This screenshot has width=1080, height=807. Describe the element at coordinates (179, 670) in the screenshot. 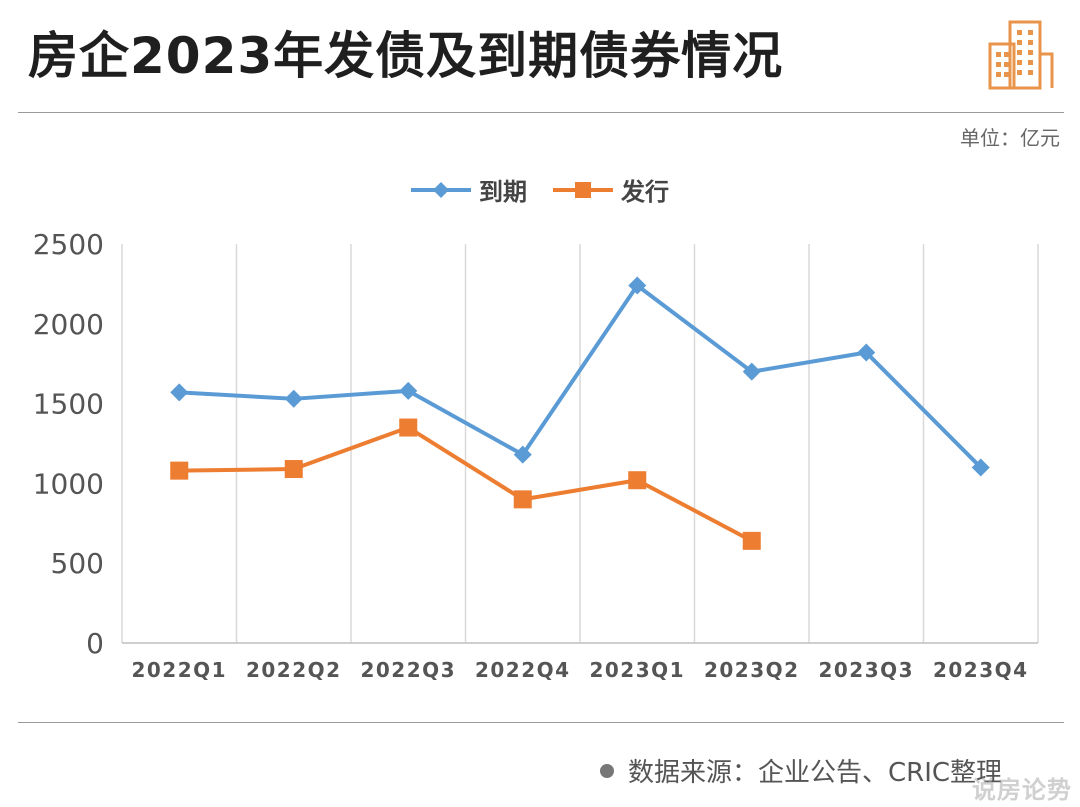

I see `x-tick-label: 2022Q1` at that location.